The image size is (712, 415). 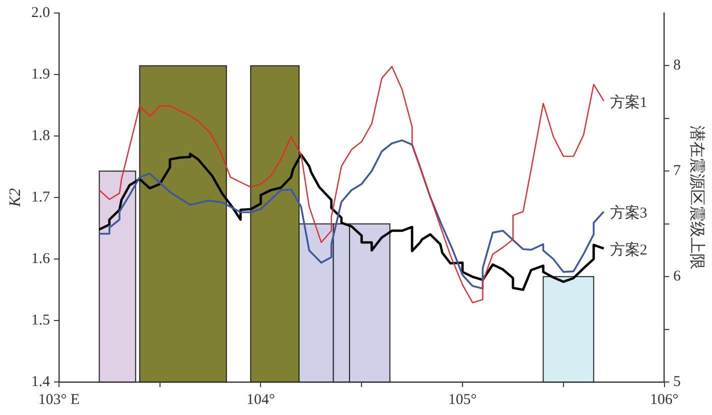 I want to click on y2-tick-label: 7, so click(x=677, y=171).